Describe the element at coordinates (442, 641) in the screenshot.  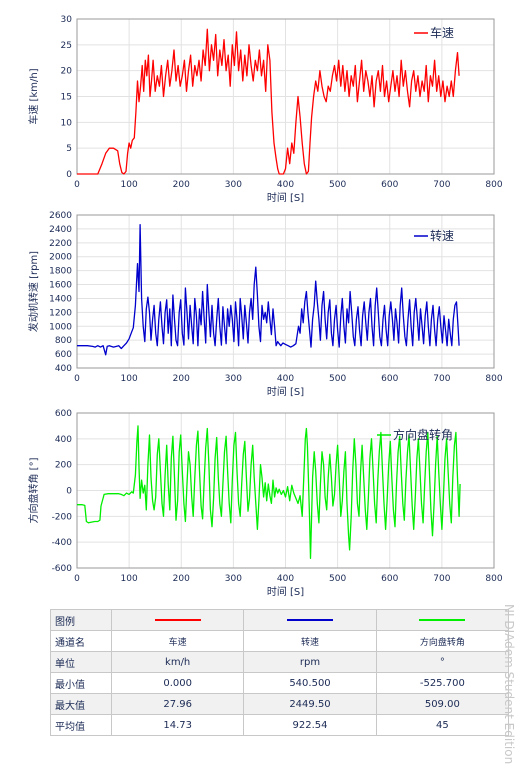
I see `cell-value: 方向盘转角` at that location.